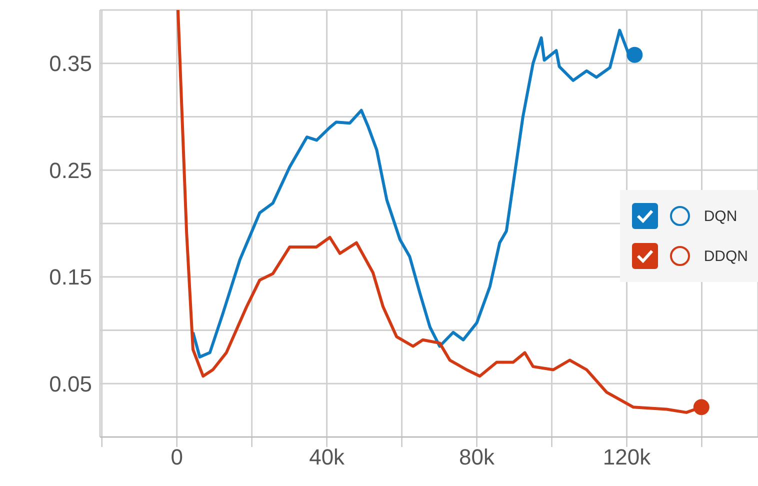 This screenshot has width=758, height=486. I want to click on x-tick-label: 80k, so click(477, 457).